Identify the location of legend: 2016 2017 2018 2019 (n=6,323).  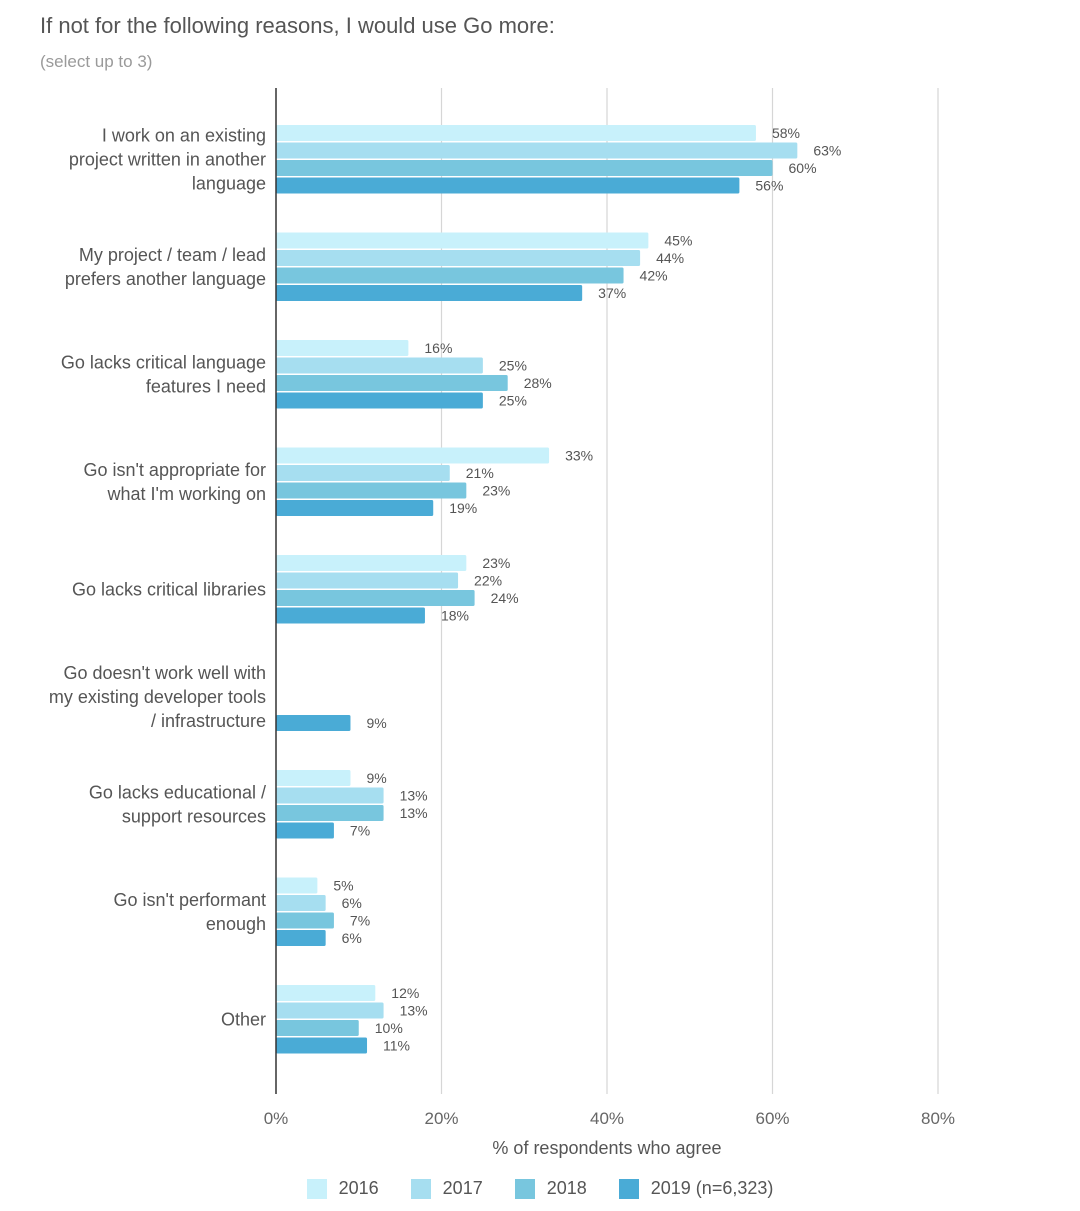
(540, 1188).